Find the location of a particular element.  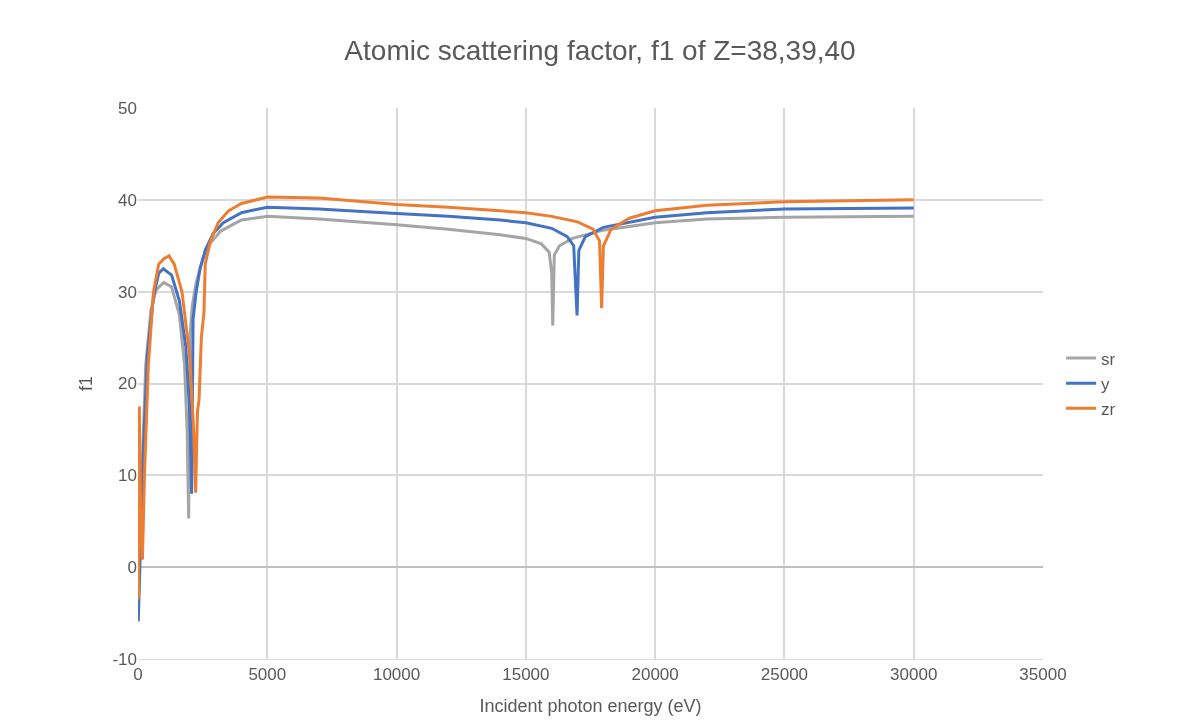

y-tick-label: 20 is located at coordinates (127, 384).